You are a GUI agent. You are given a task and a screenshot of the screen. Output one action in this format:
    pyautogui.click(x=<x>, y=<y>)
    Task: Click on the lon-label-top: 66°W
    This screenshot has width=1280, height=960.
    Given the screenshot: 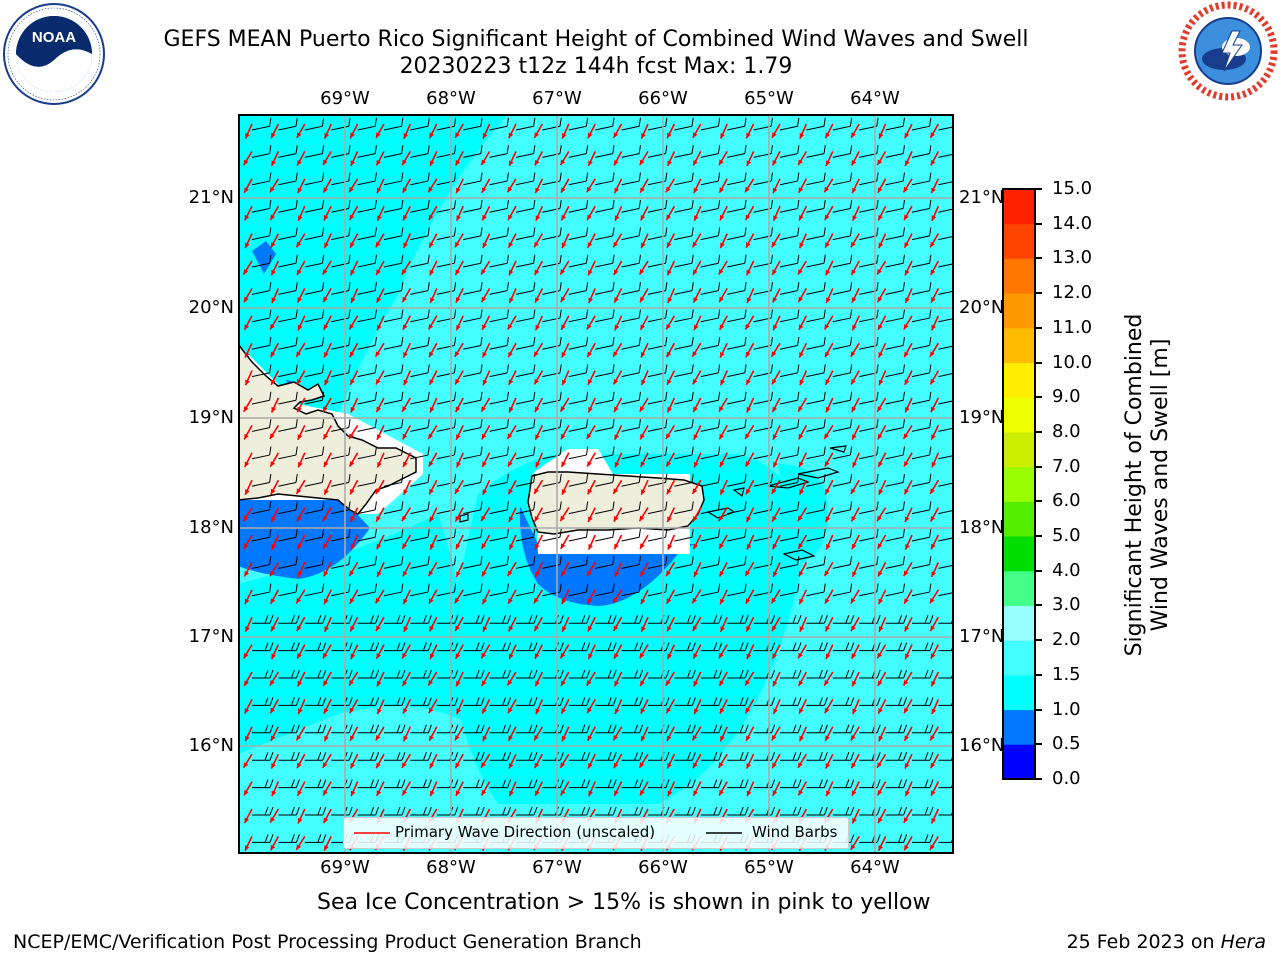 What is the action you would take?
    pyautogui.click(x=663, y=98)
    